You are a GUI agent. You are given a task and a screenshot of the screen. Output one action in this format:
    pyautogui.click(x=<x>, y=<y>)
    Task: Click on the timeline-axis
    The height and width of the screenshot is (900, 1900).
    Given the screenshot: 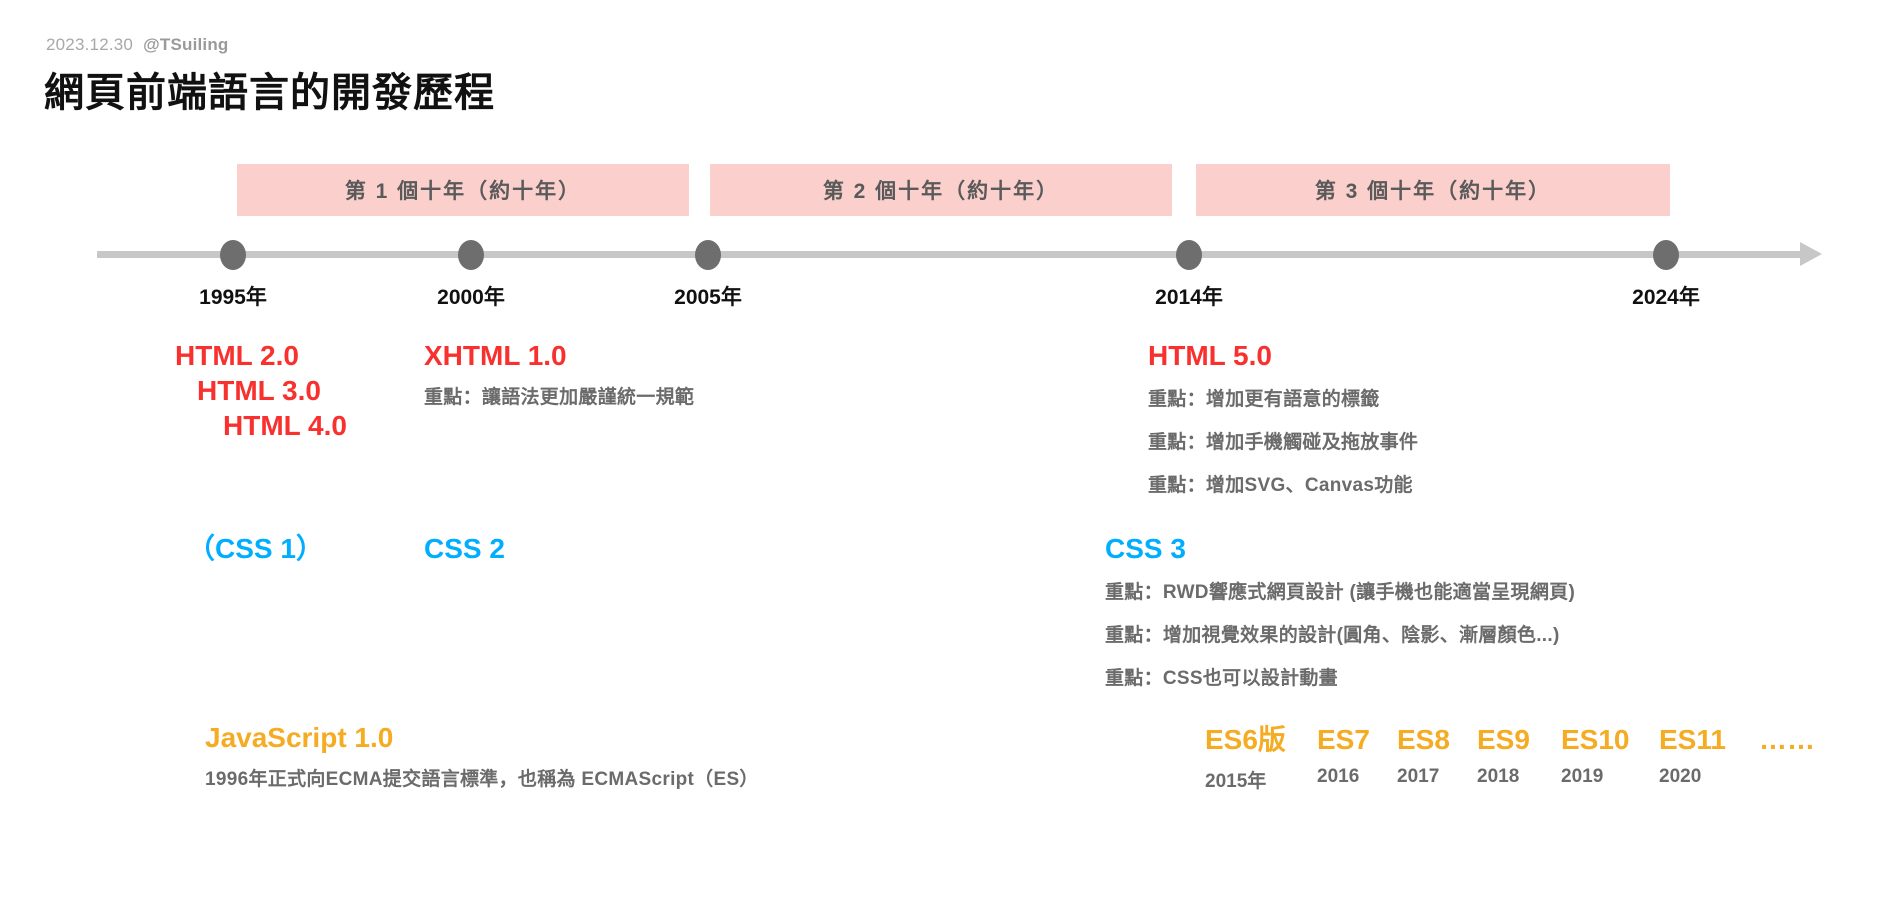 What is the action you would take?
    pyautogui.click(x=952, y=254)
    